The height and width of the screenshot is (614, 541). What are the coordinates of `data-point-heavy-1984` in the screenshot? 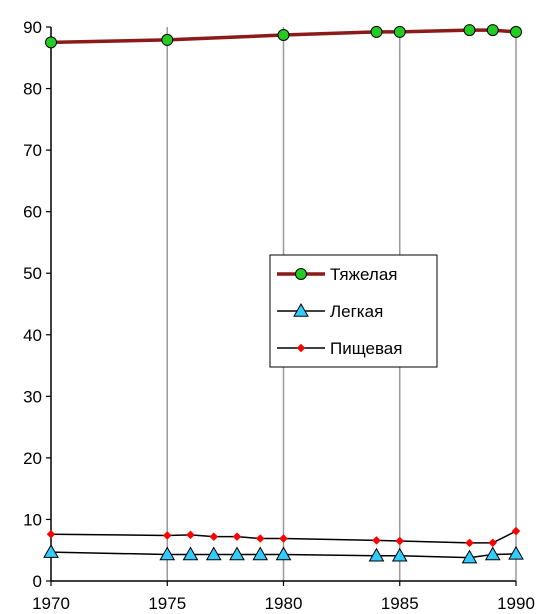 It's located at (376, 31).